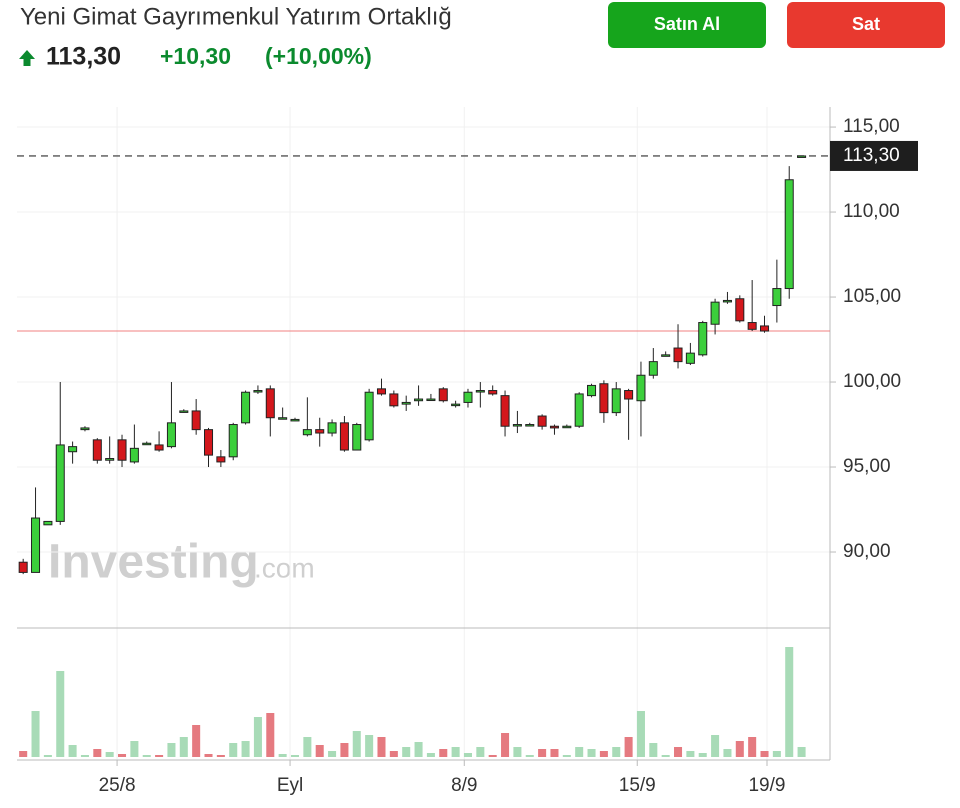 The height and width of the screenshot is (808, 960). I want to click on buy-button-label: Satın Al, so click(687, 24).